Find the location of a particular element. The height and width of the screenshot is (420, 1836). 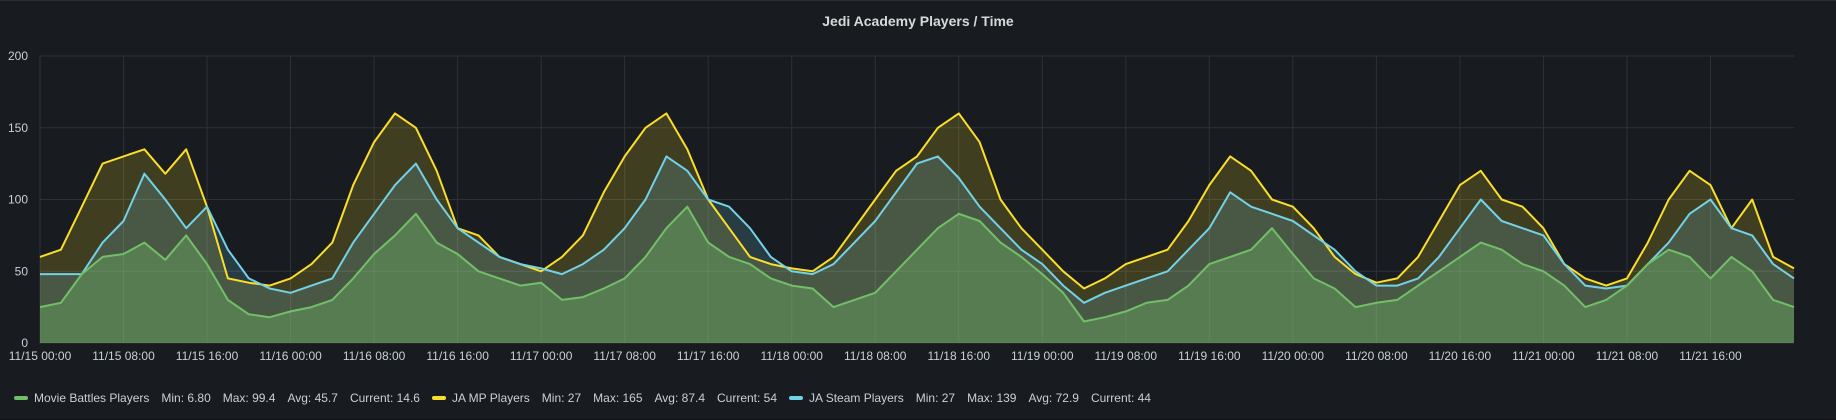

legend-min: Min: 6.80 is located at coordinates (186, 398).